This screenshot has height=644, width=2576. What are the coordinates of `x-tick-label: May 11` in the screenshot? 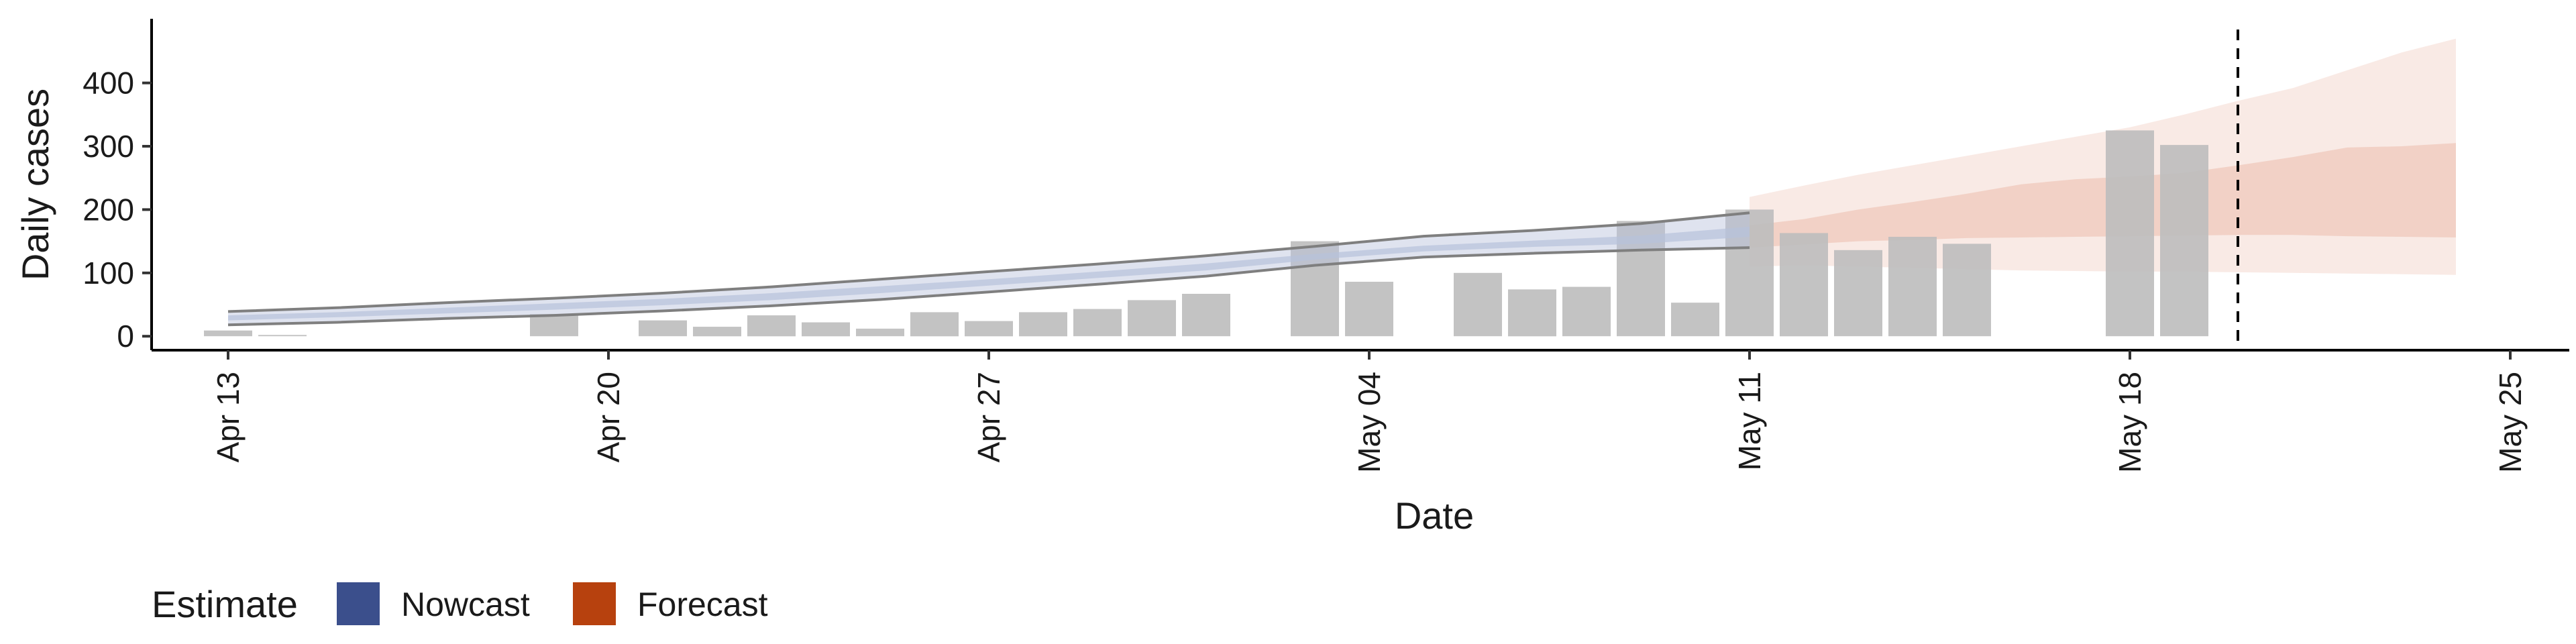 It's located at (1749, 421).